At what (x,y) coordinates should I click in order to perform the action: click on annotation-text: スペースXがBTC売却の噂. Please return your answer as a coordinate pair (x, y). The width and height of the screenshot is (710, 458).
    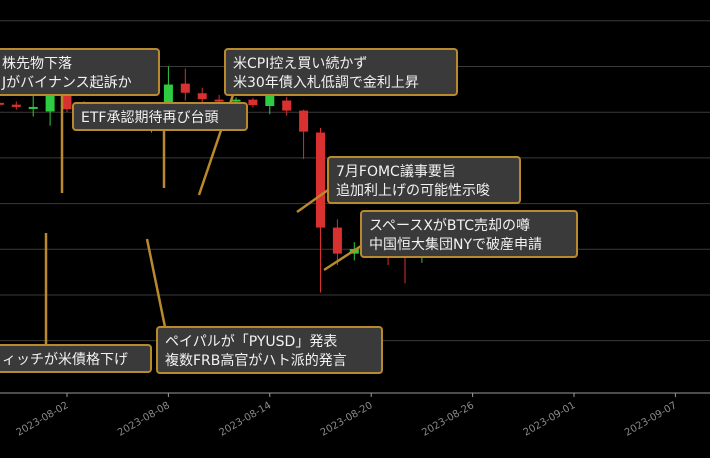
    Looking at the image, I should click on (449, 226).